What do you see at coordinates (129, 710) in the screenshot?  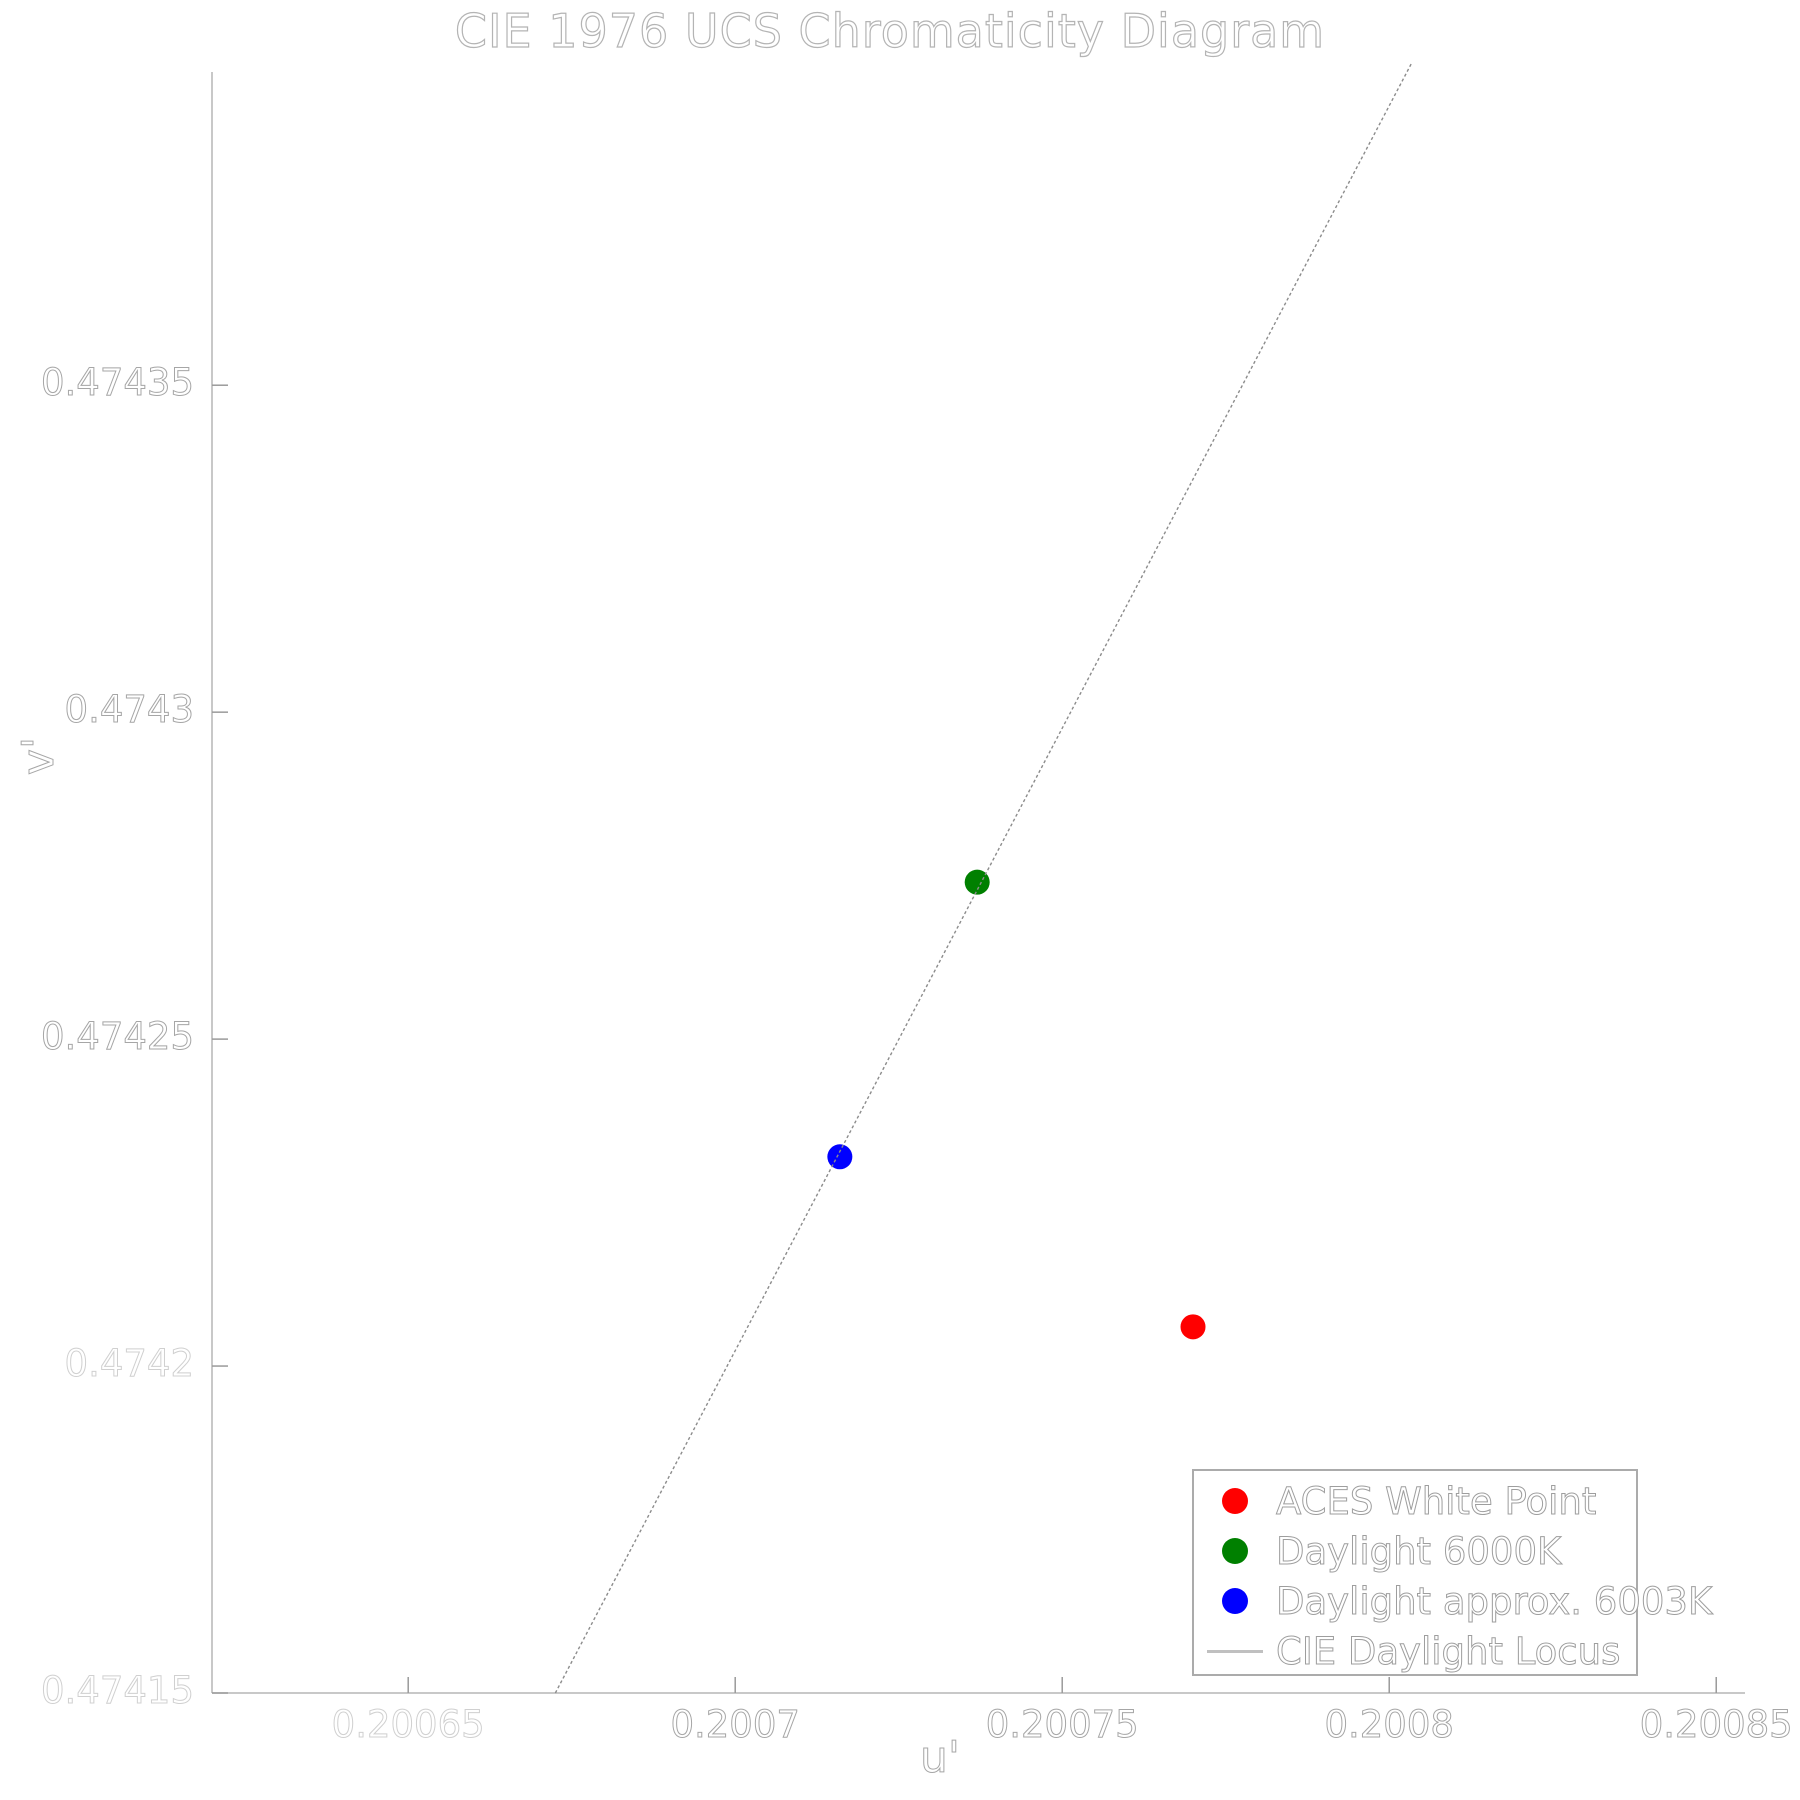 I see `y-tick-label: 0.4743` at bounding box center [129, 710].